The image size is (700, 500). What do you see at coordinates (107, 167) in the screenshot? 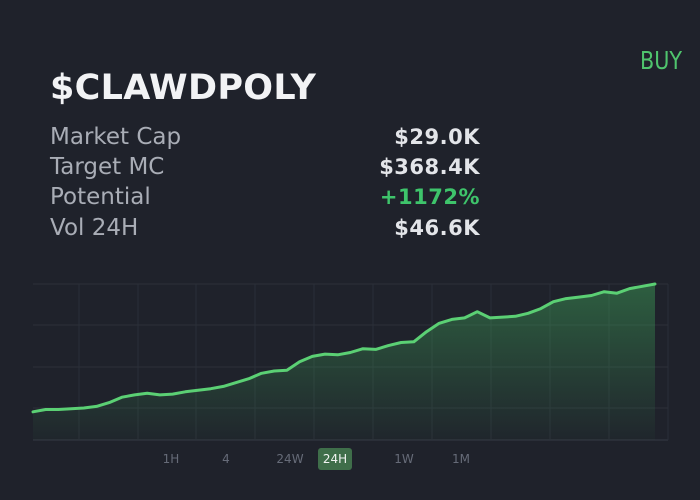
I see `stat-label: Target MC` at bounding box center [107, 167].